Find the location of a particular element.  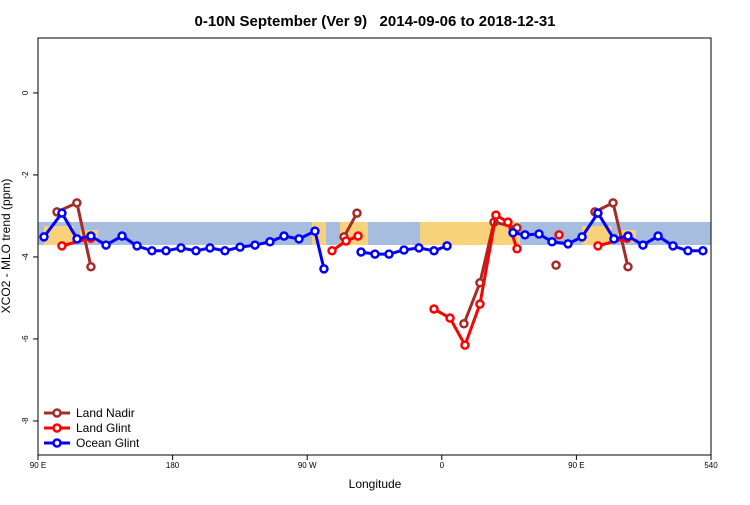

y-tick-label: -6 is located at coordinates (25, 339).